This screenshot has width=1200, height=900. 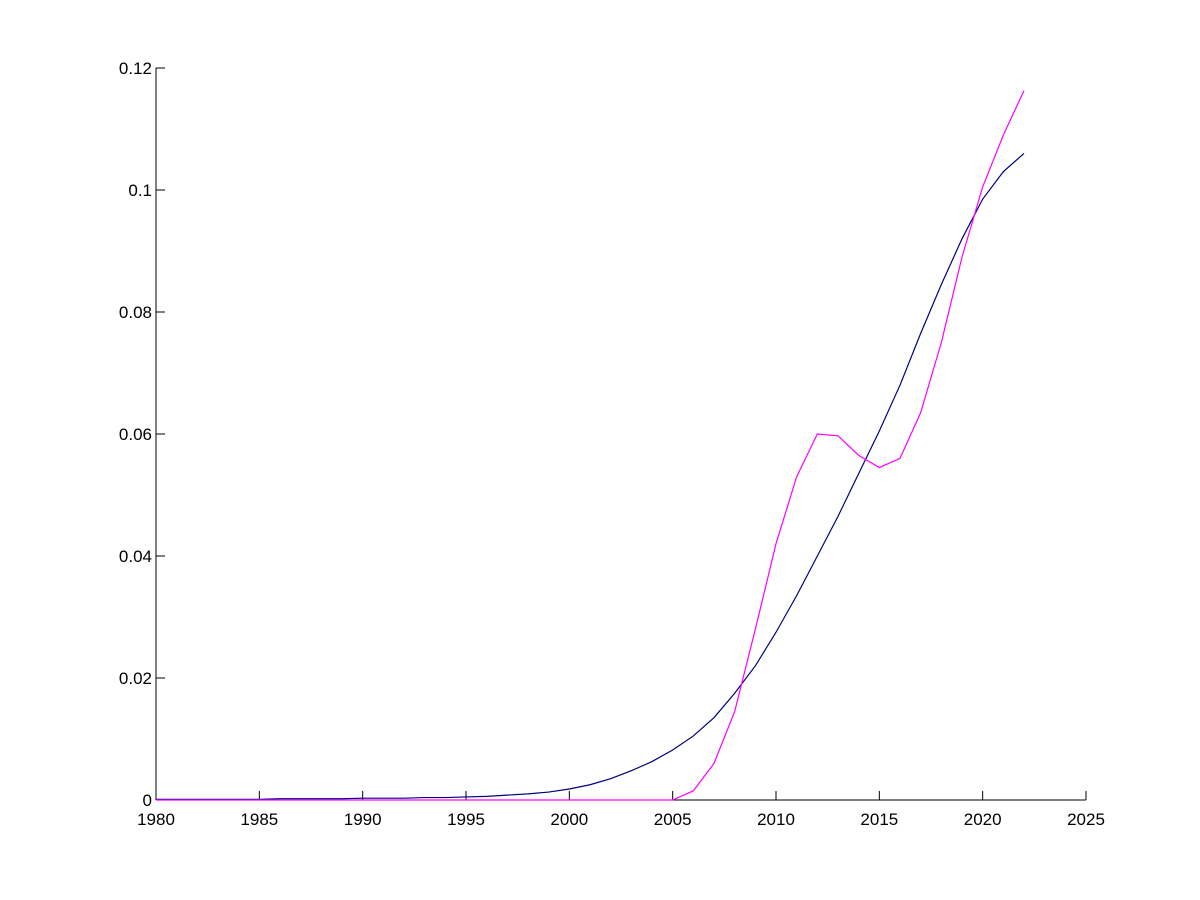 What do you see at coordinates (135, 678) in the screenshot?
I see `y-tick-label: 0.02` at bounding box center [135, 678].